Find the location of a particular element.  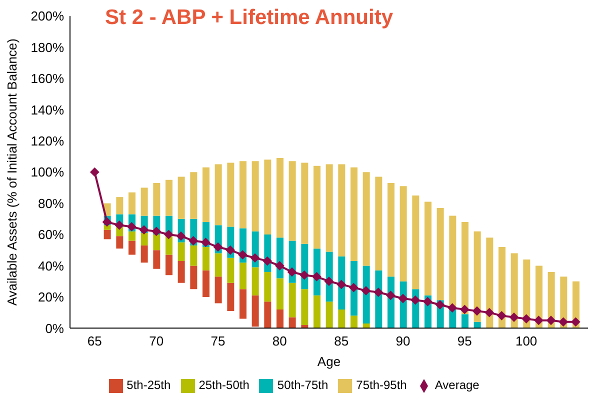

y-tick-label: 60% is located at coordinates (51, 234).